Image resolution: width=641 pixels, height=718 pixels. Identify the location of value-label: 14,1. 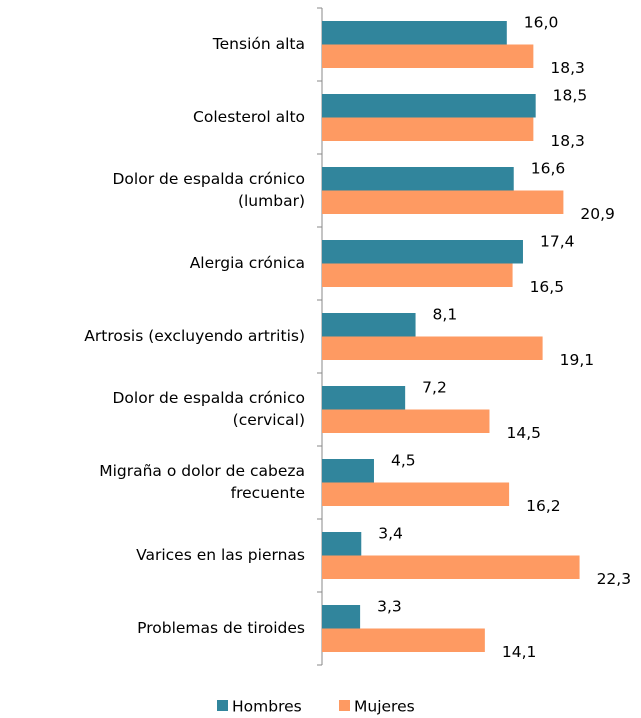
(519, 652).